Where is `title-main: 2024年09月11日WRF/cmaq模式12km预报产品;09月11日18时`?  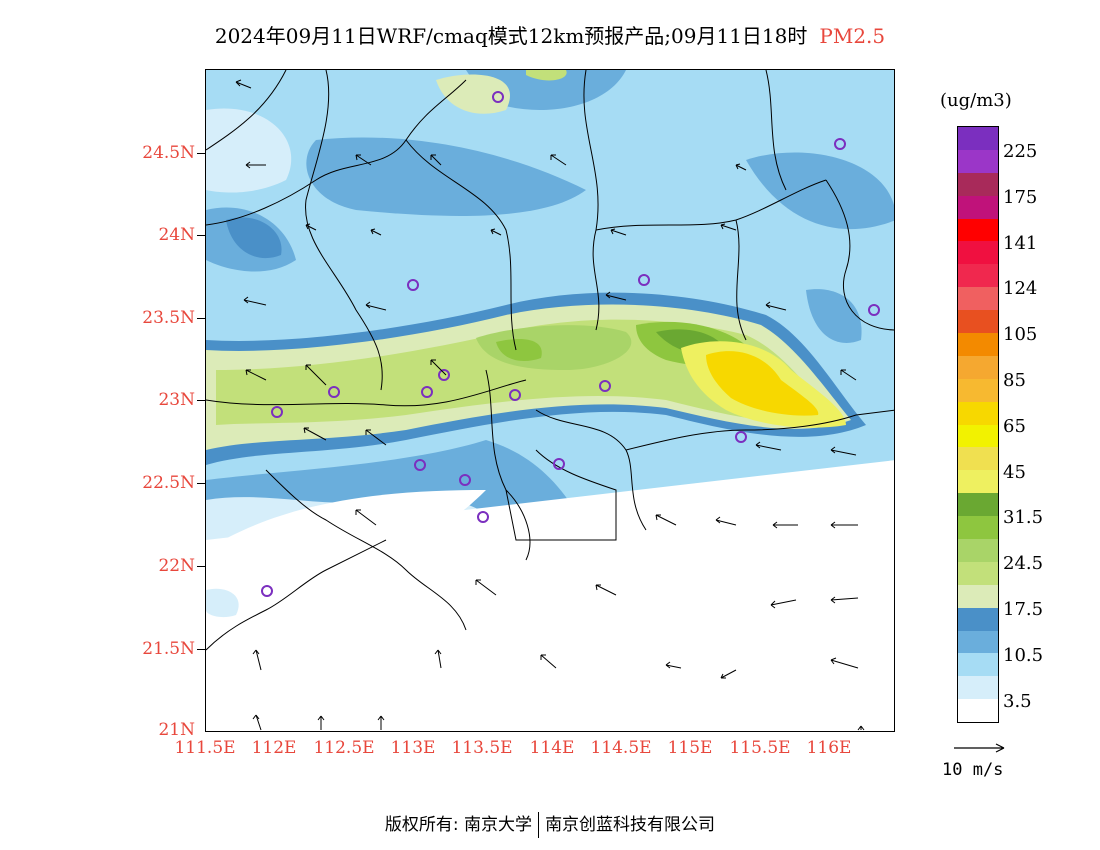
title-main: 2024年09月11日WRF/cmaq模式12km预报产品;09月11日18时 is located at coordinates (511, 36).